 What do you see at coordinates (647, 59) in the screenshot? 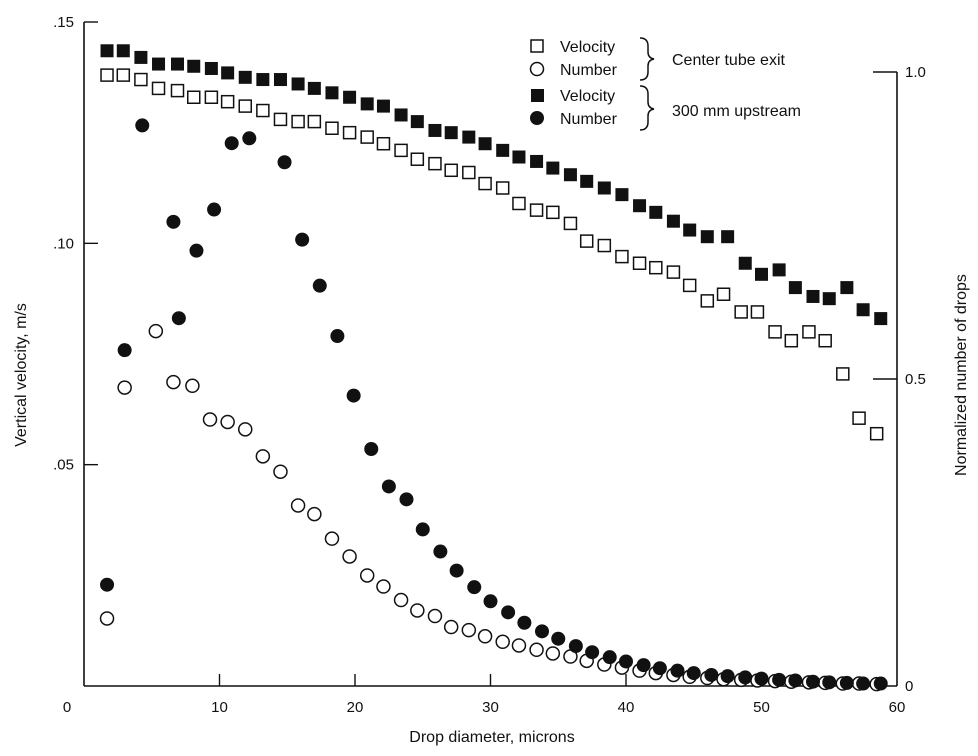
I see `legend-brace-exit` at bounding box center [647, 59].